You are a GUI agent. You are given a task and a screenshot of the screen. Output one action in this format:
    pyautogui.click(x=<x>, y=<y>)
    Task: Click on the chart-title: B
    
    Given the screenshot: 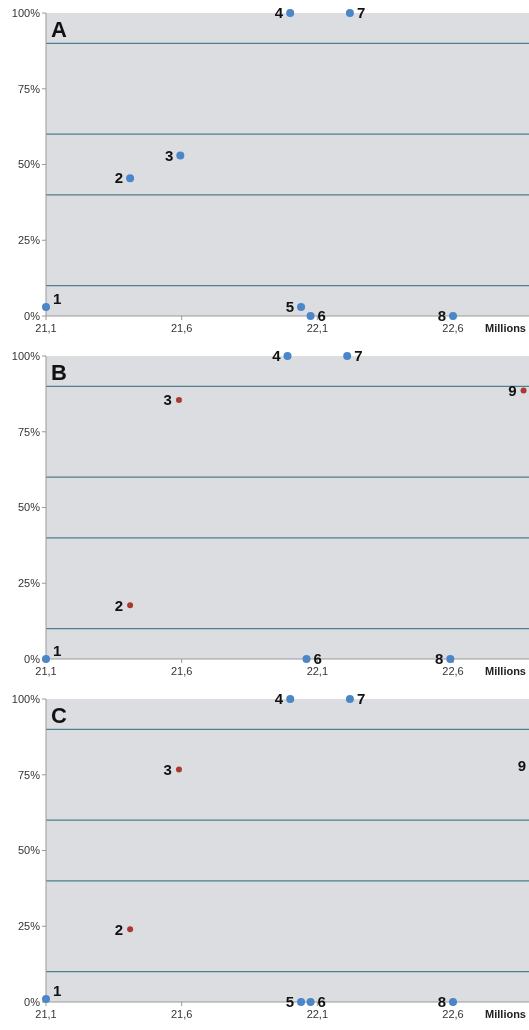 What is the action you would take?
    pyautogui.click(x=59, y=372)
    